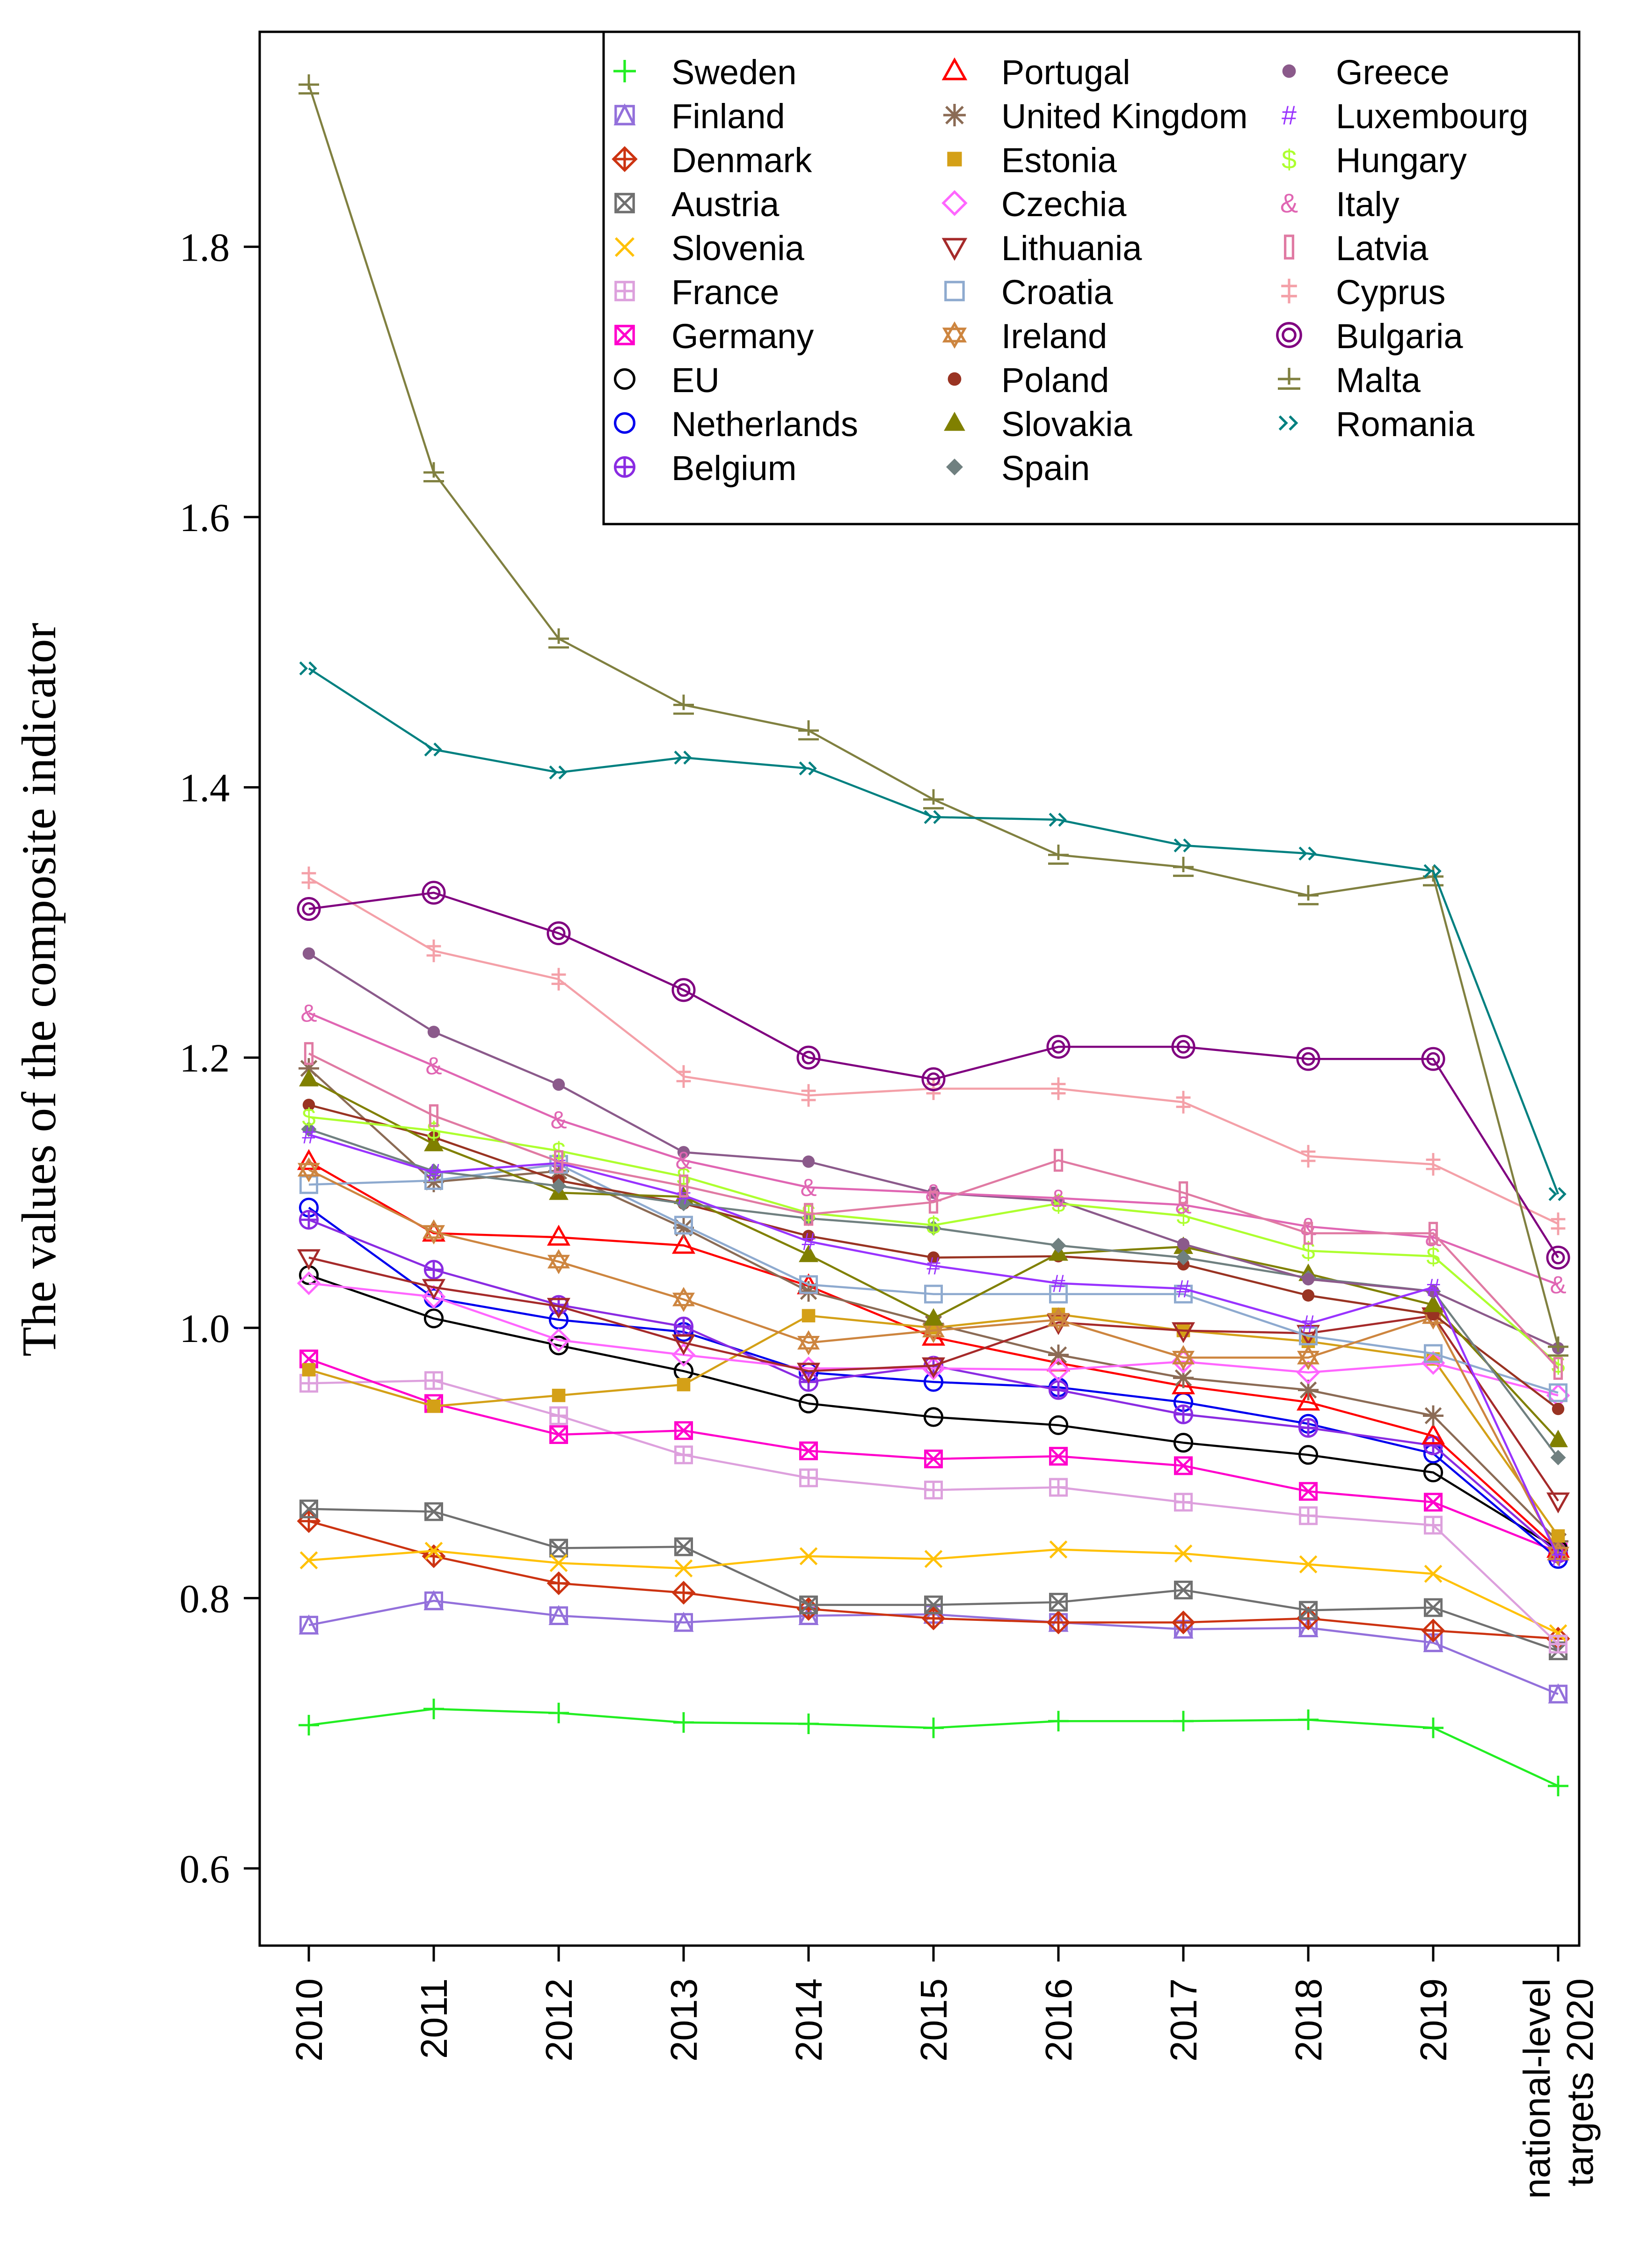  I want to click on series-sweden, so click(933, 1747).